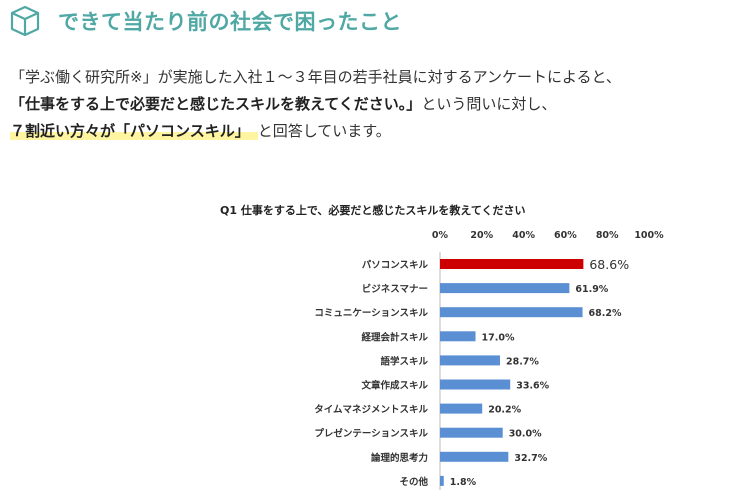 This screenshot has width=745, height=490. I want to click on category-label: ビジネスマナー, so click(395, 289).